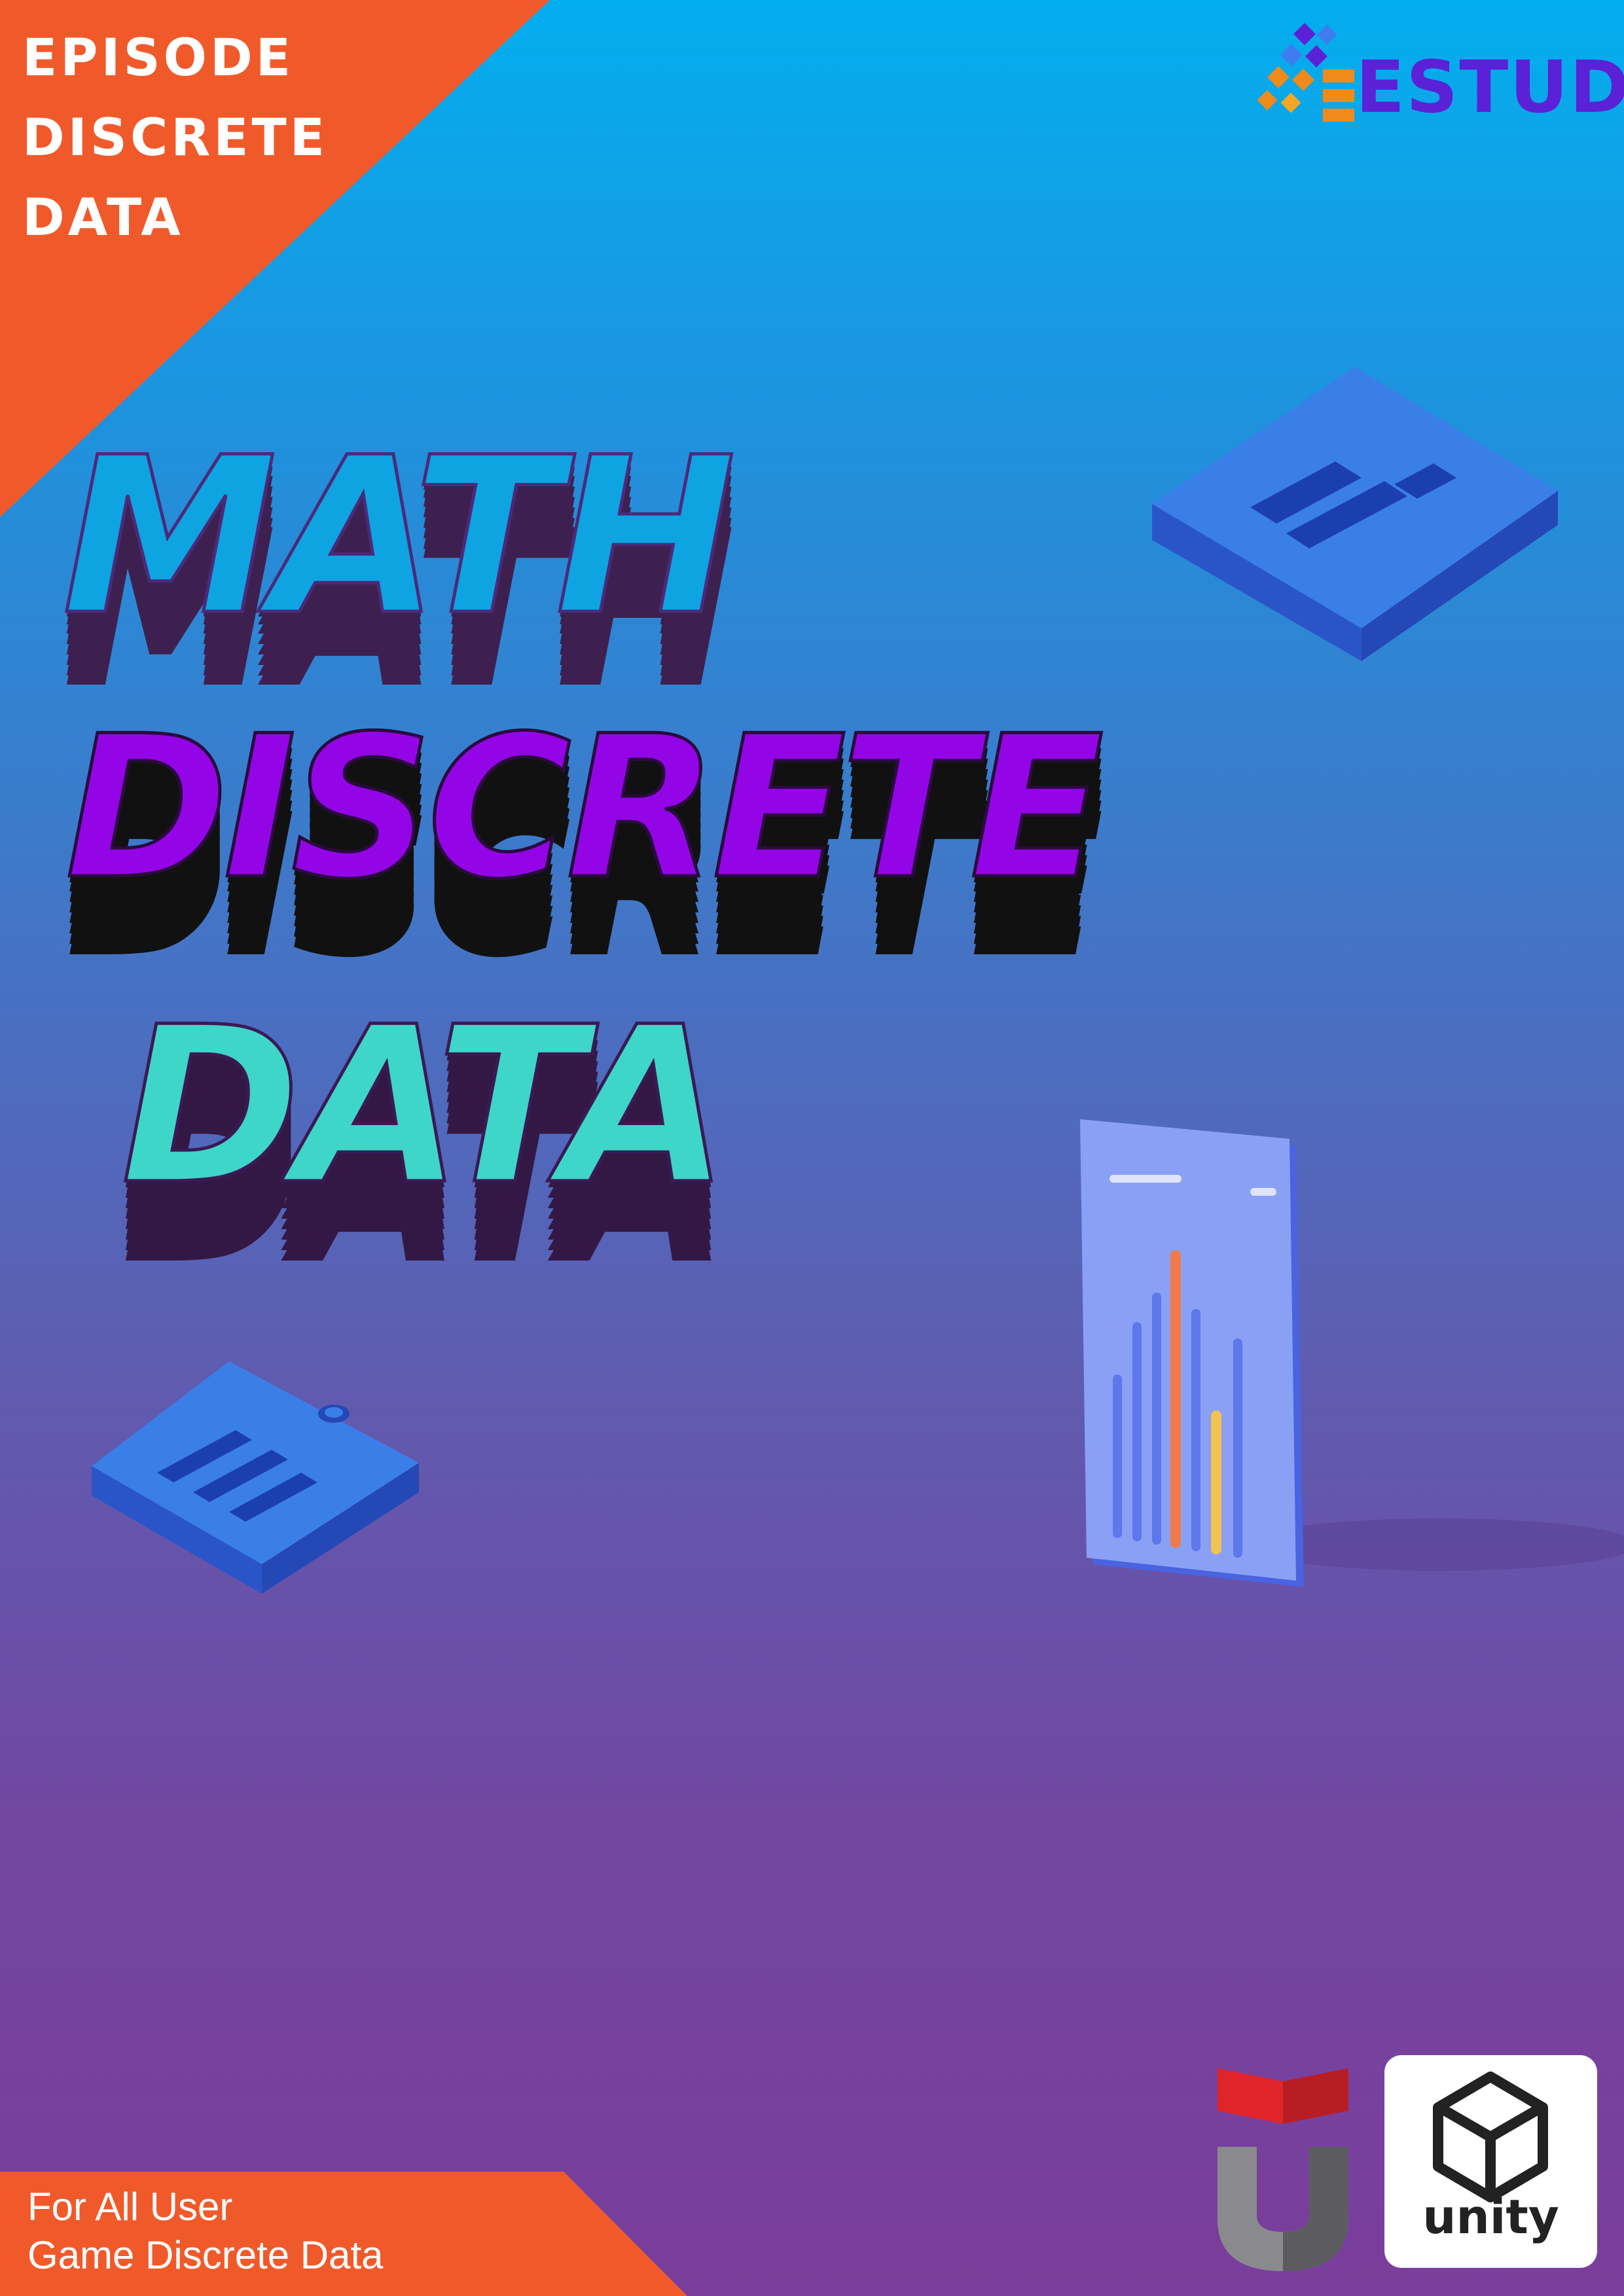 The width and height of the screenshot is (1624, 2296). I want to click on episode-line-1: EPISODE, so click(158, 58).